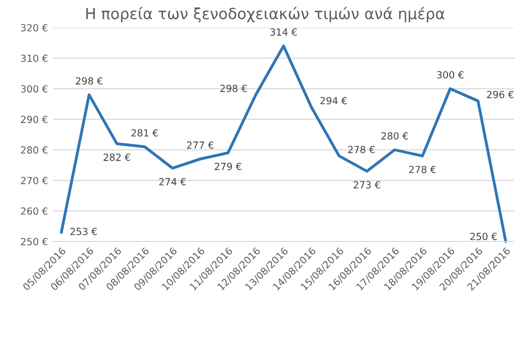 The image size is (530, 345). Describe the element at coordinates (117, 157) in the screenshot. I see `data-label: 282 €` at that location.